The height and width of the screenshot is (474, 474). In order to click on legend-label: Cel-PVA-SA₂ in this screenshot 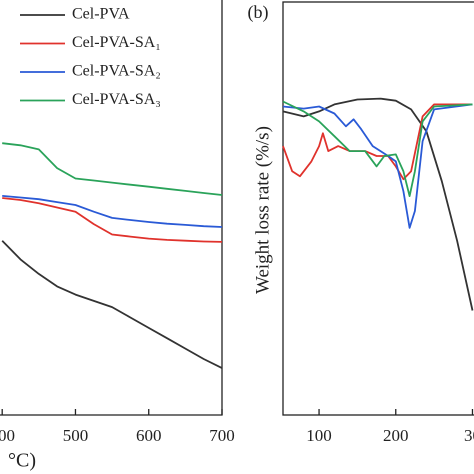, I will do `click(116, 71)`.